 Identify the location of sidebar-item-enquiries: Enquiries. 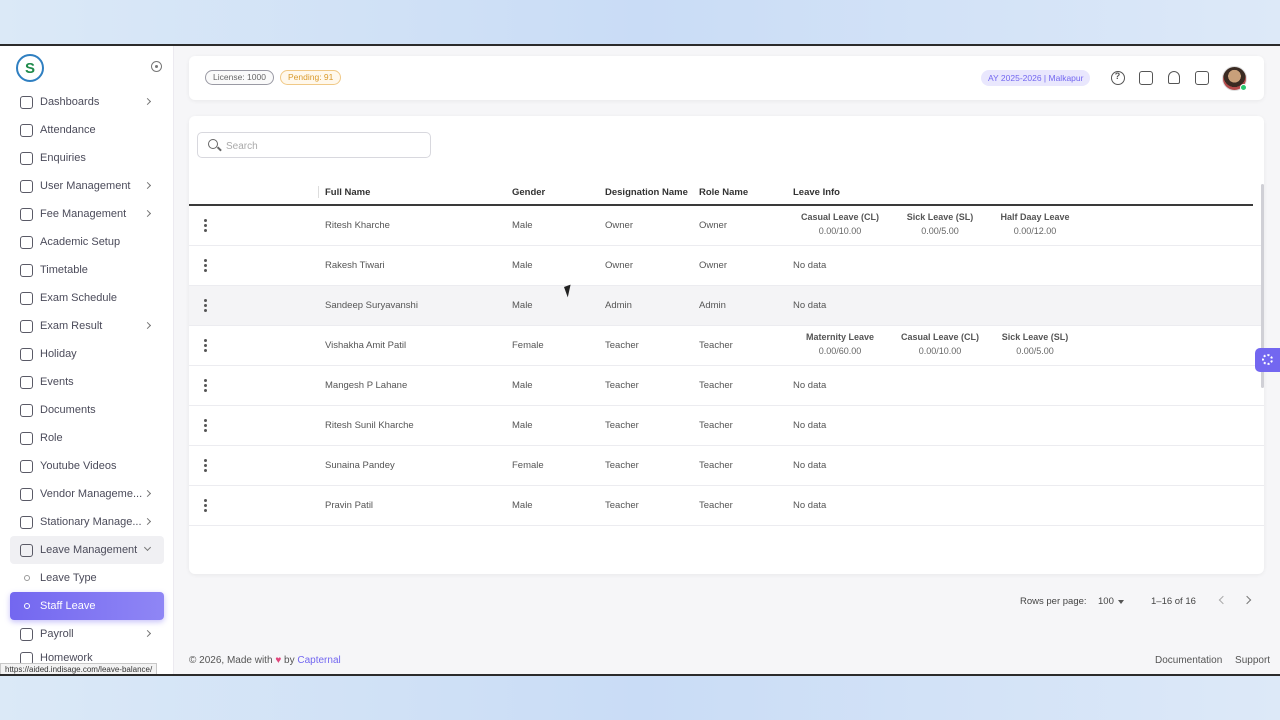
(87, 158).